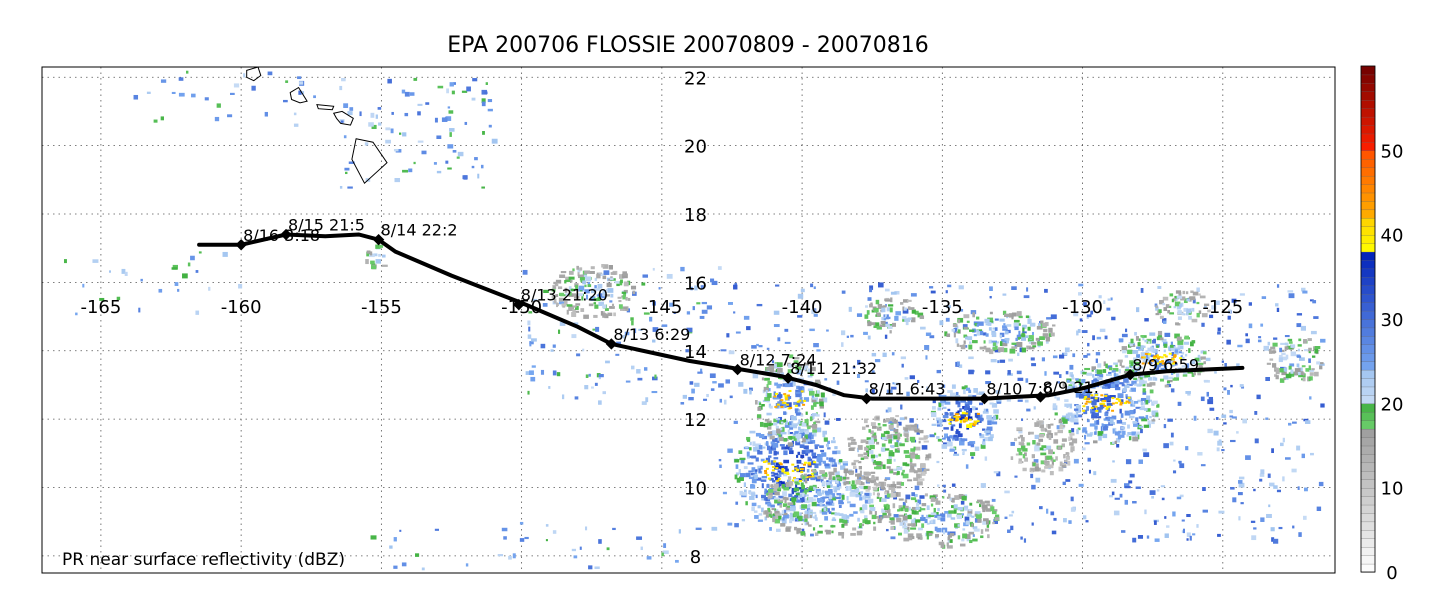  What do you see at coordinates (1165, 365) in the screenshot?
I see `observation-label: 8/9 6:59` at bounding box center [1165, 365].